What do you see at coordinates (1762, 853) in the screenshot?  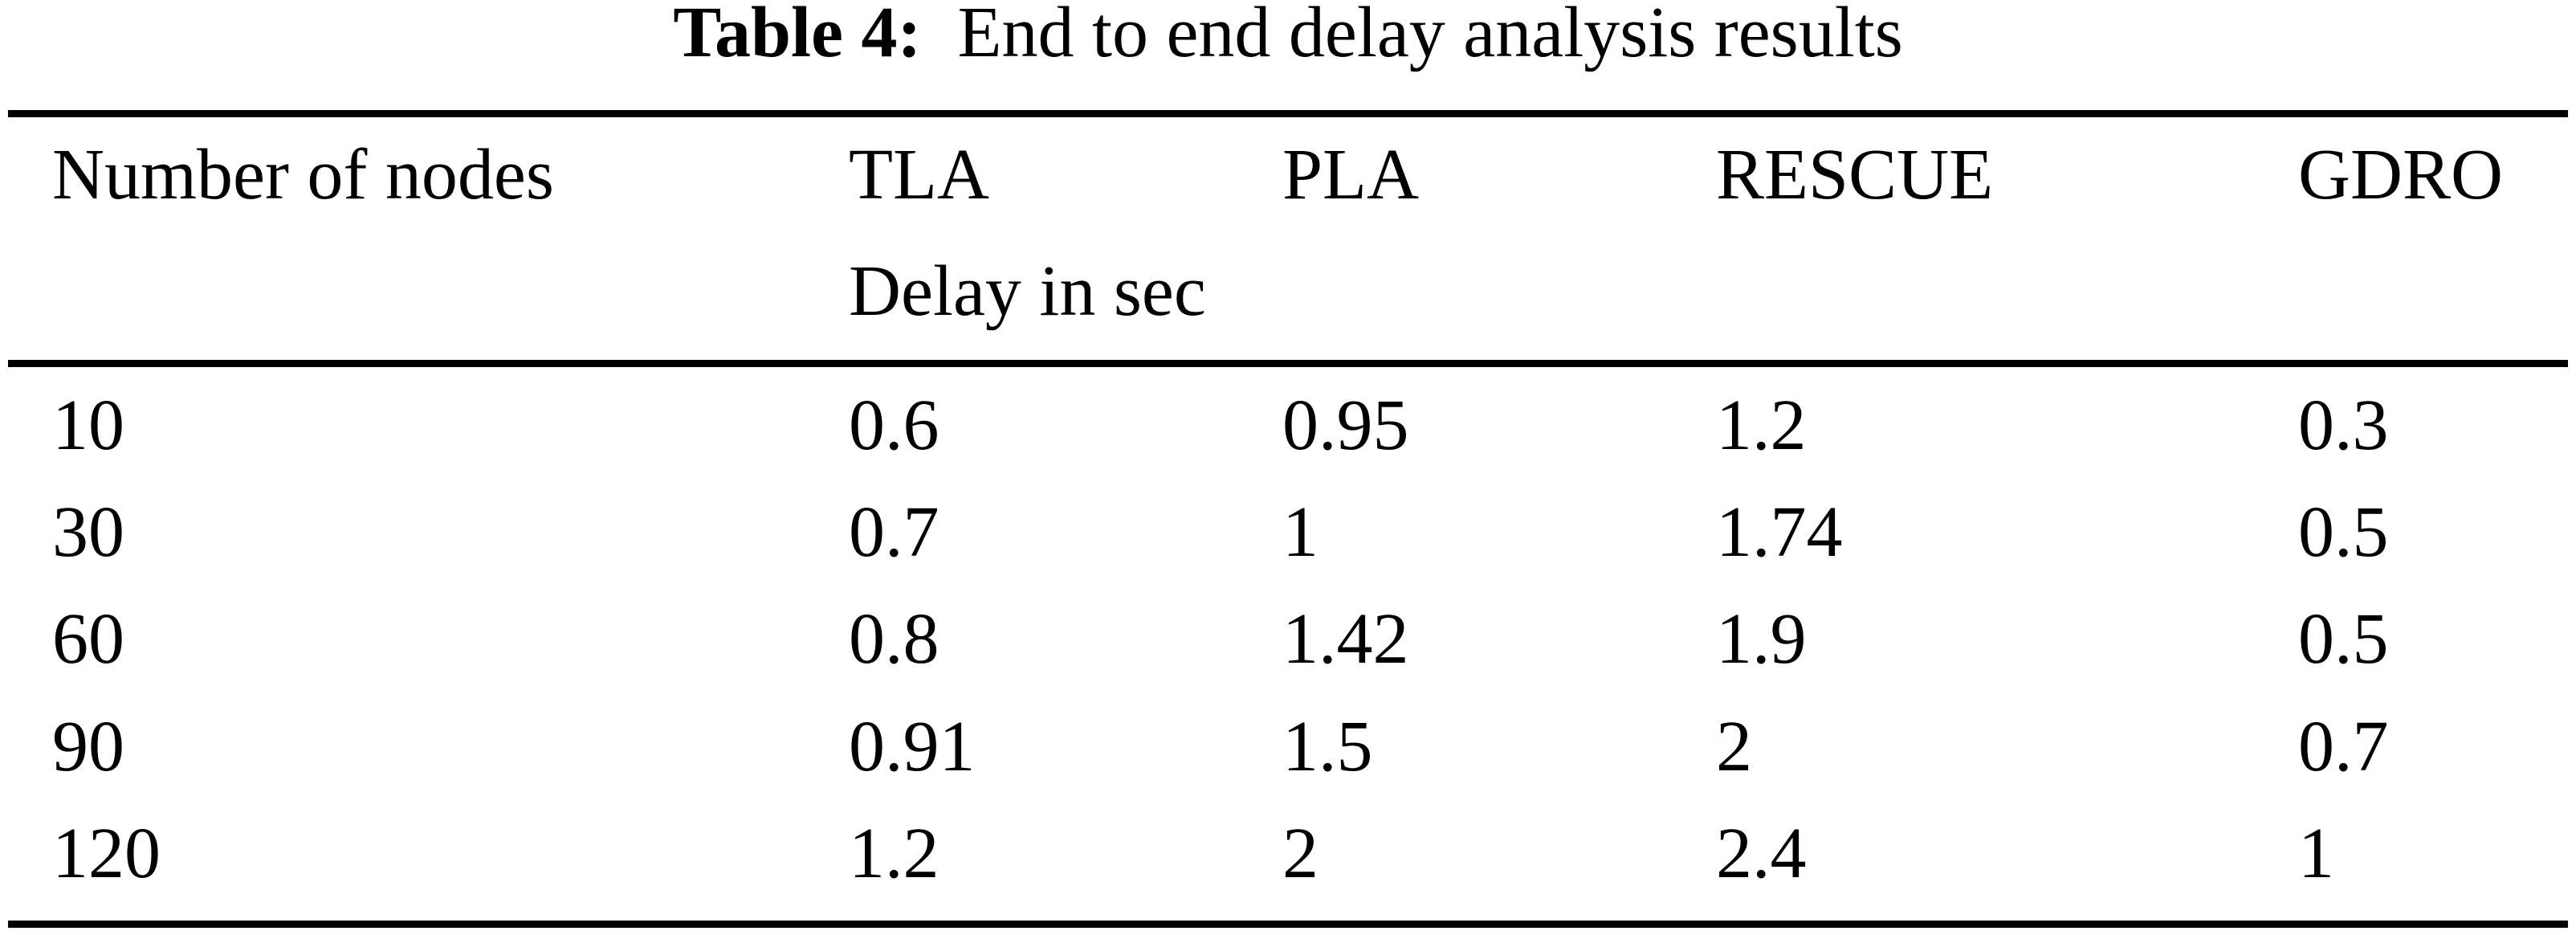 I see `cell-rescue: 2.4` at bounding box center [1762, 853].